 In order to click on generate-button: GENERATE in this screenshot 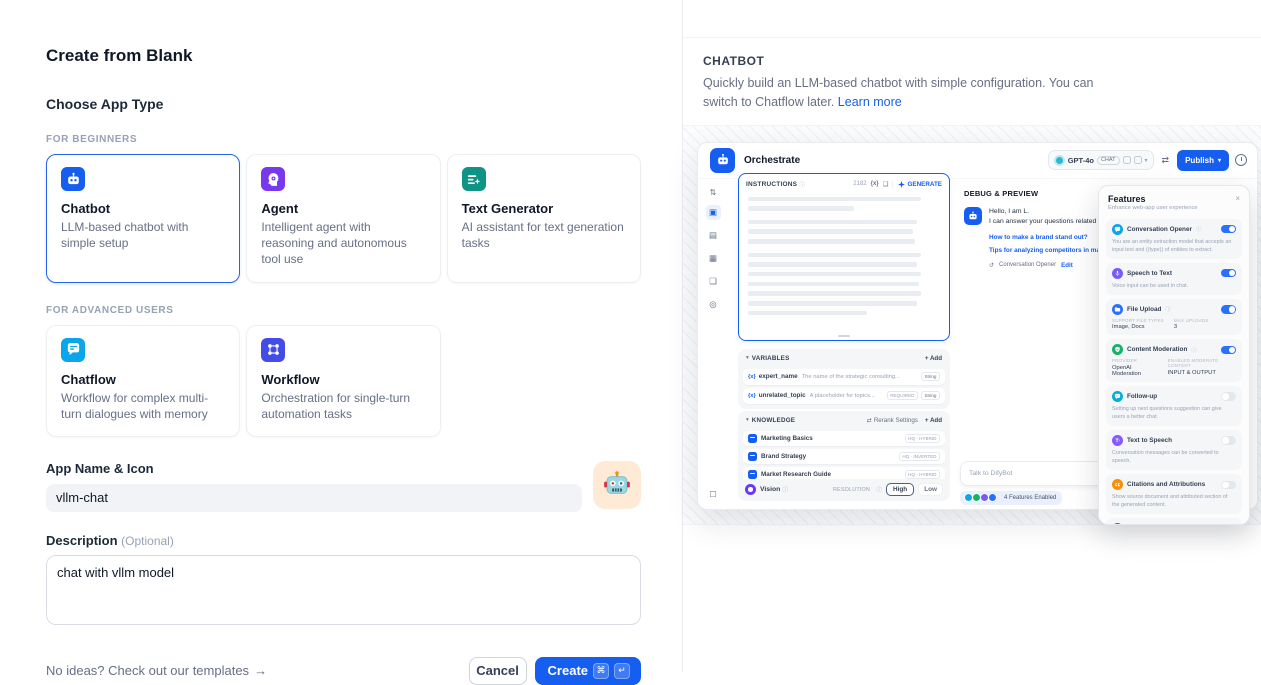, I will do `click(917, 184)`.